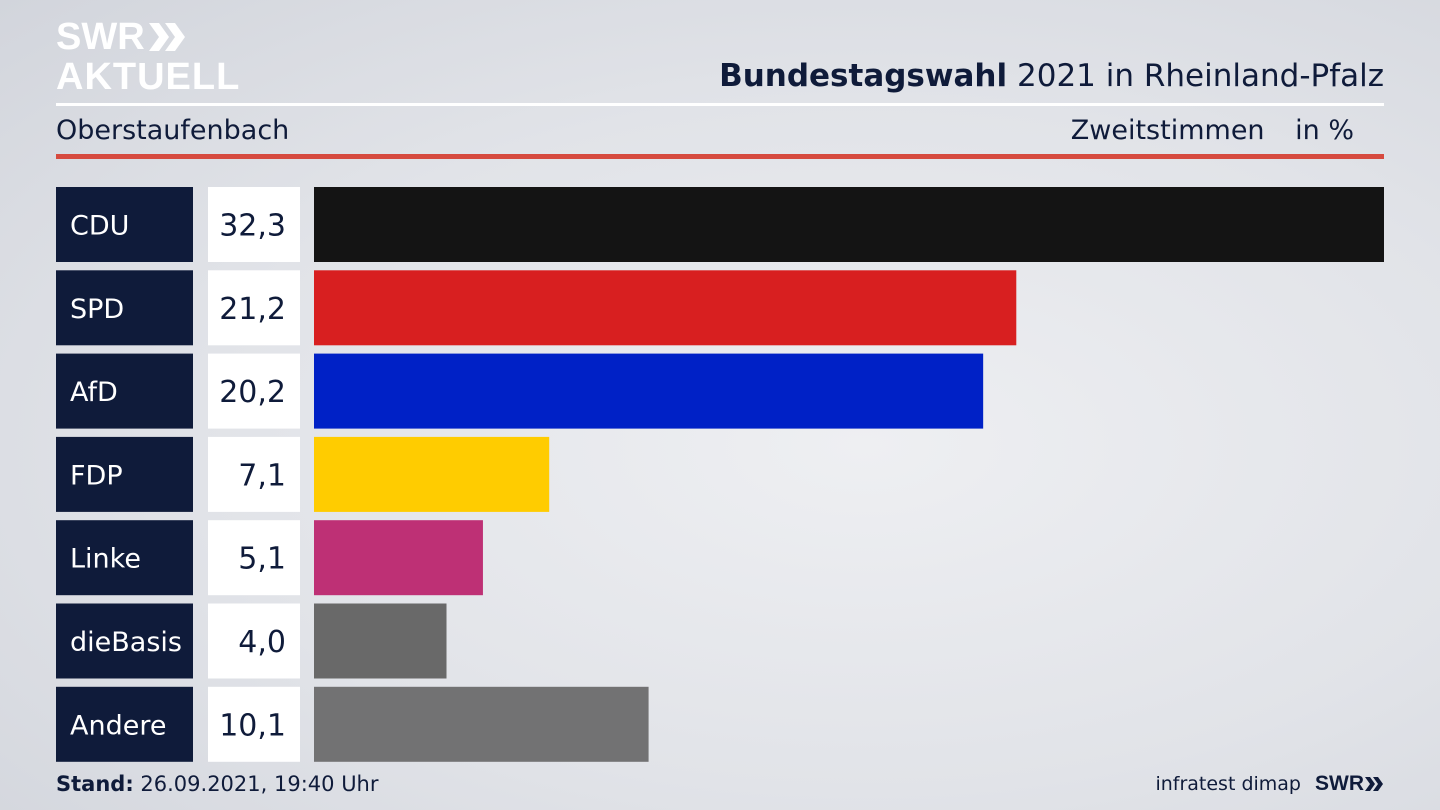 The height and width of the screenshot is (810, 1440). I want to click on chart-title: Bundestagswahl 2021 in Rheinland-Pfalz, so click(1051, 76).